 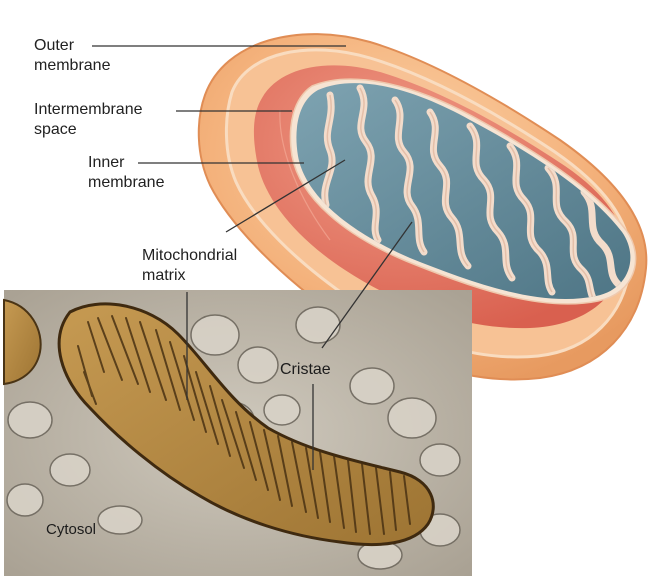 I want to click on label-inner-membrane: Inner membrane, so click(x=126, y=173).